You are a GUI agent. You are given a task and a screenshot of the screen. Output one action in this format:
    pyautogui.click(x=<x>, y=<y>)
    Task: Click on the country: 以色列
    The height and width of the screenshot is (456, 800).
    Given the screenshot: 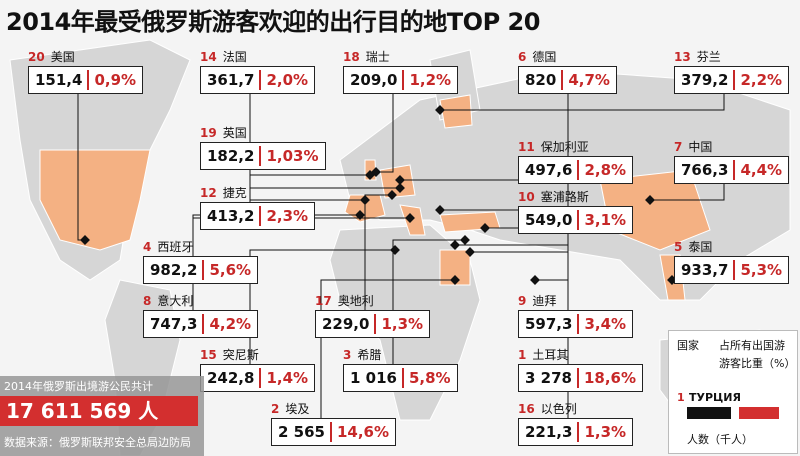 What is the action you would take?
    pyautogui.click(x=558, y=409)
    